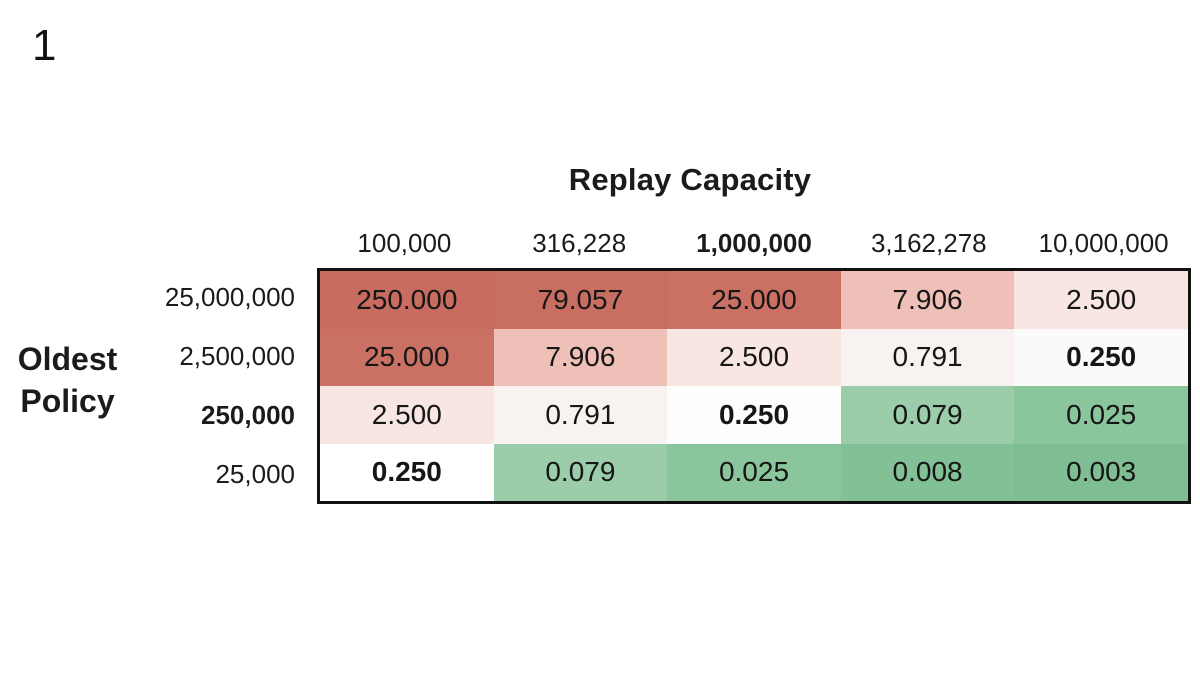  I want to click on column-header: 1,000,000, so click(754, 242).